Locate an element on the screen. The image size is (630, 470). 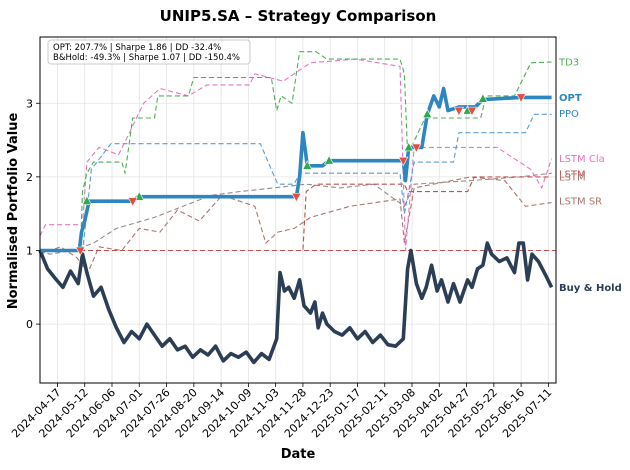
y-tick-label: 0 is located at coordinates (29, 324).